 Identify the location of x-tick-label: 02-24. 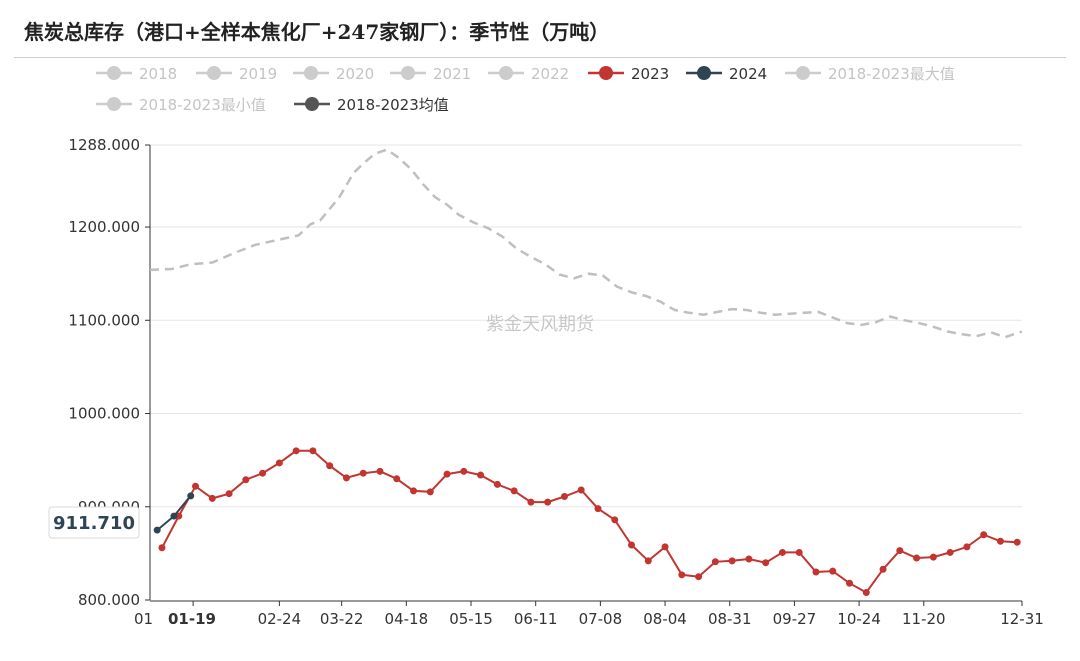
(280, 619).